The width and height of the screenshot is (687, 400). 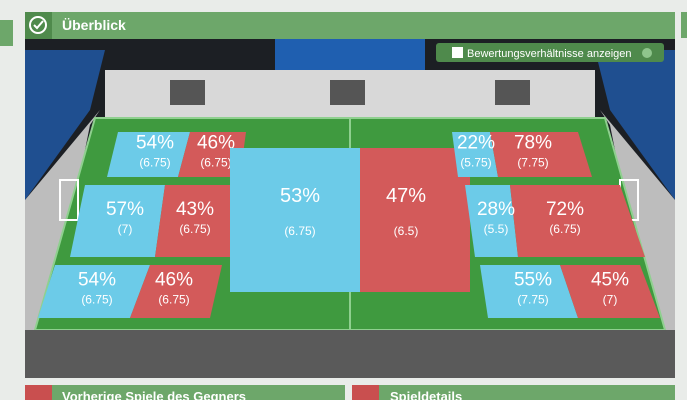 I want to click on checkbox, so click(x=457, y=52).